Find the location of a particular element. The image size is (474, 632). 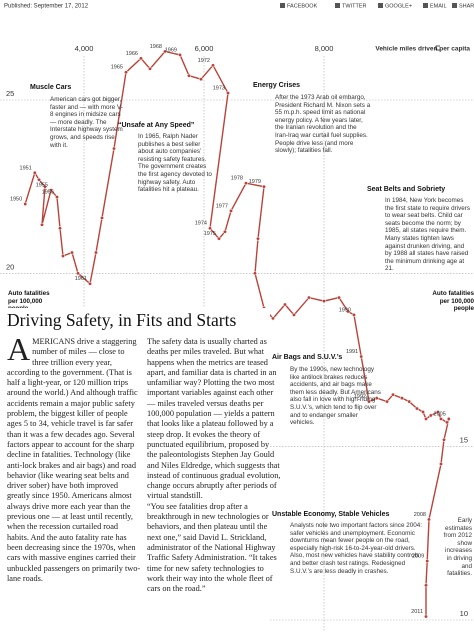

annotation-title: Unstable Economy, Stable Vehicles is located at coordinates (331, 514).